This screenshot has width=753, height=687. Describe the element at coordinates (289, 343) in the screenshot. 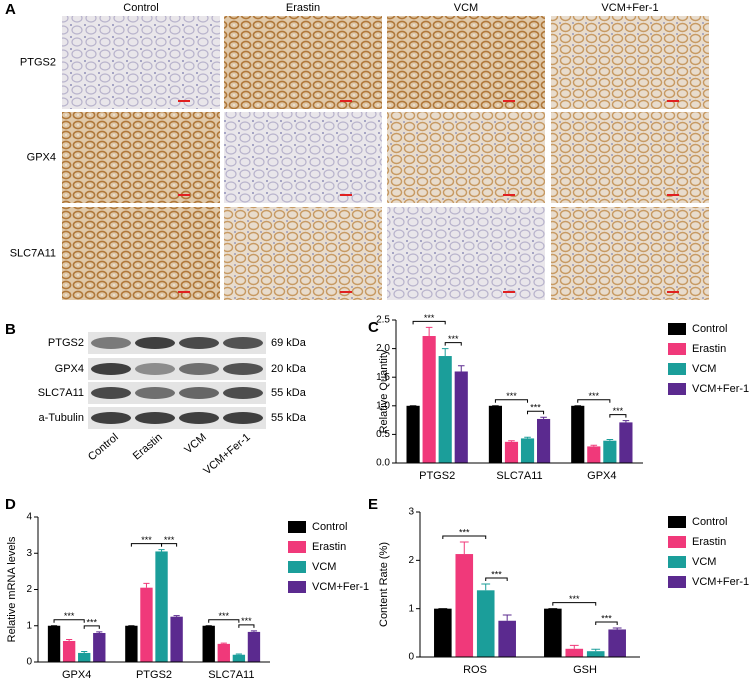

I see `size-label: 69 kDa` at that location.